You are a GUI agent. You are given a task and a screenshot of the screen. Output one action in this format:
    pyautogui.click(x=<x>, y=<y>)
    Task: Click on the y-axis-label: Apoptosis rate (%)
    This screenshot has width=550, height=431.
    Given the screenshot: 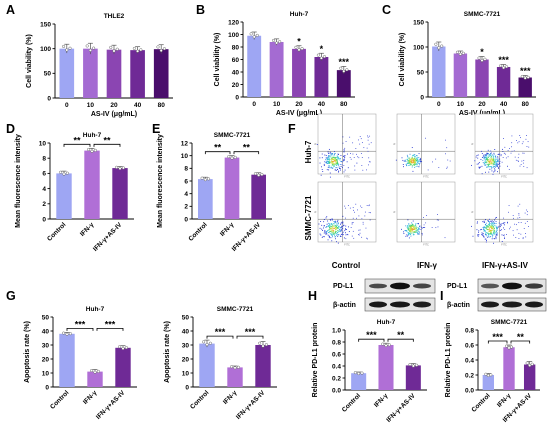 What is the action you would take?
    pyautogui.click(x=27, y=352)
    